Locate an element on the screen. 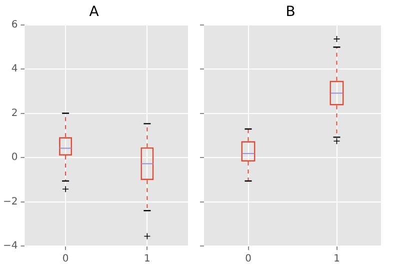 This screenshot has height=268, width=393. y-tick-label: 0 is located at coordinates (14, 158).